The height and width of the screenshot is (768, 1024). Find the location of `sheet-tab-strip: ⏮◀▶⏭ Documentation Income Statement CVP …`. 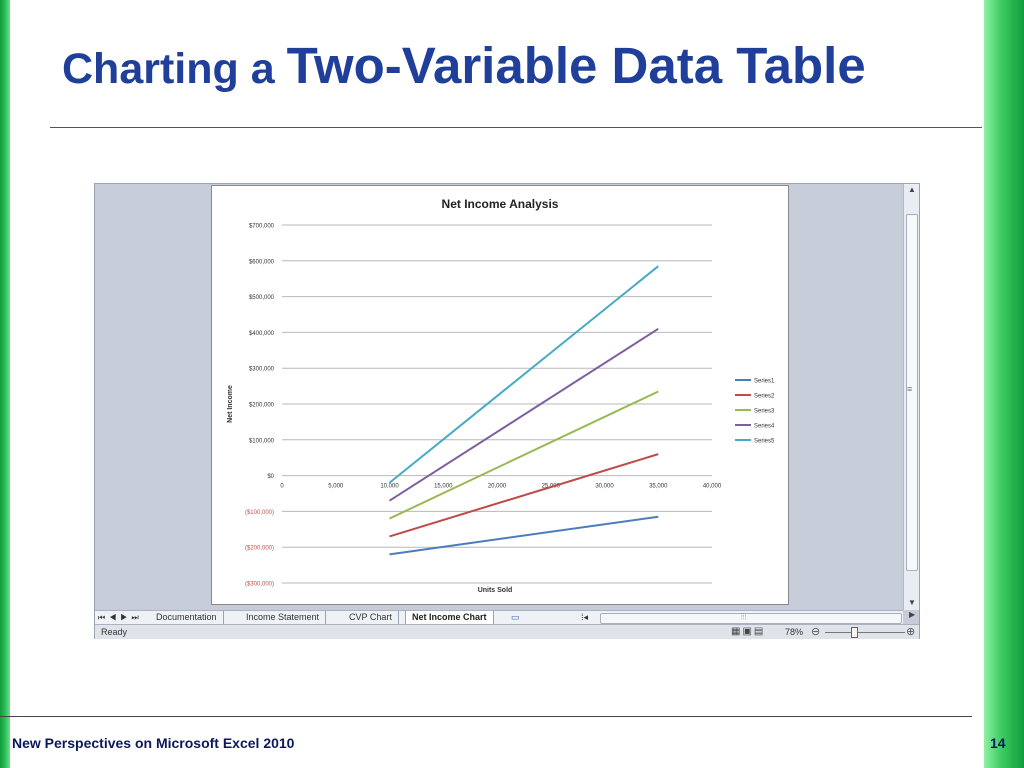

sheet-tab-strip: ⏮◀▶⏭ Documentation Income Statement CVP … is located at coordinates (499, 617).